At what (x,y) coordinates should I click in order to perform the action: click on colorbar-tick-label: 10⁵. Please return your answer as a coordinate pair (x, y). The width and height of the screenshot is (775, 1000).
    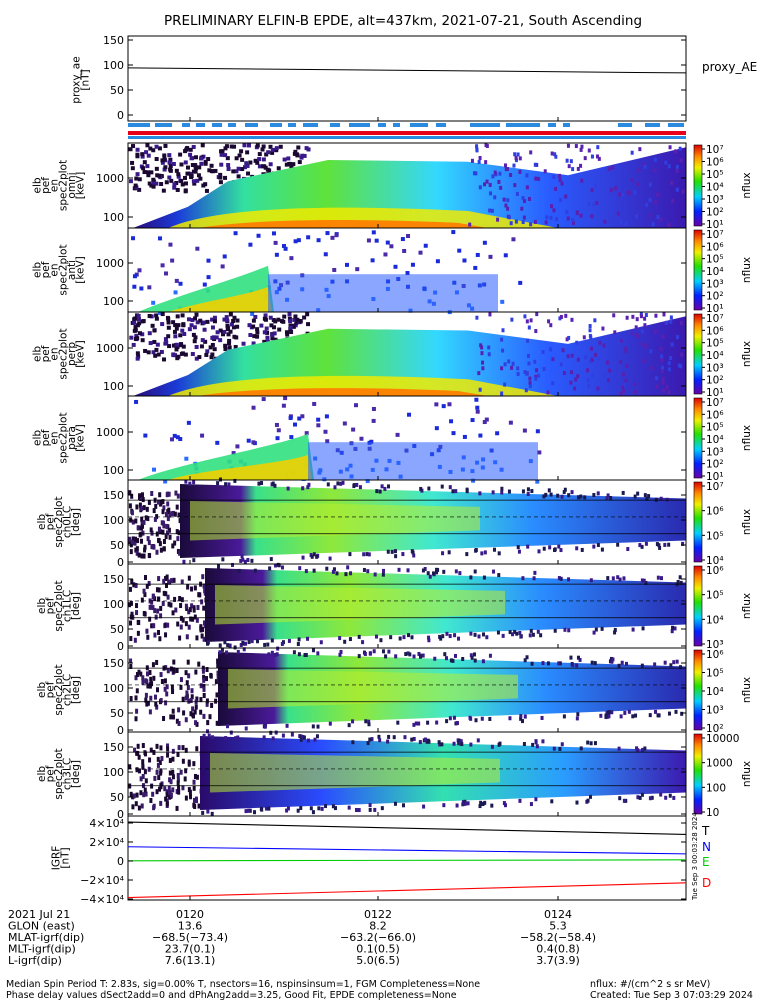
    Looking at the image, I should click on (715, 536).